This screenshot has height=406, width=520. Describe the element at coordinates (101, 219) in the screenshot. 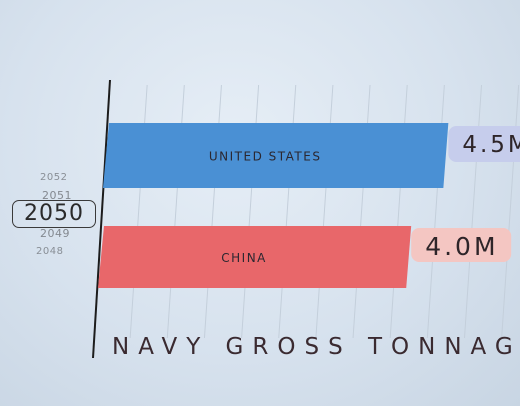

I see `y-axis-line` at that location.